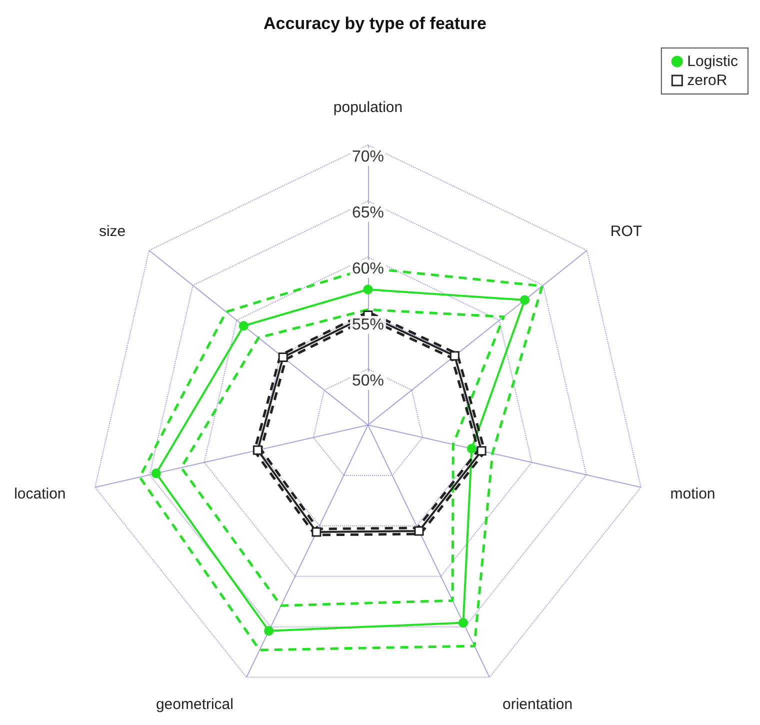 The width and height of the screenshot is (760, 725). I want to click on spoke-label: geometrical, so click(195, 704).